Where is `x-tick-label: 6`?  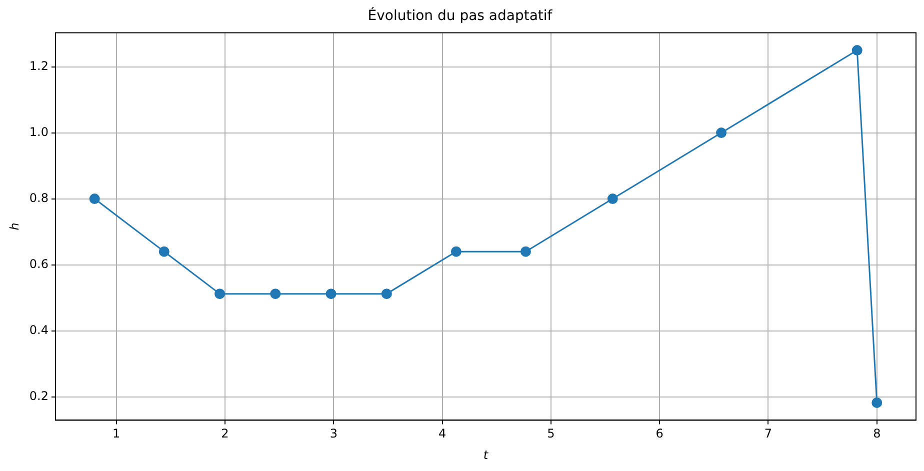 x-tick-label: 6 is located at coordinates (660, 433).